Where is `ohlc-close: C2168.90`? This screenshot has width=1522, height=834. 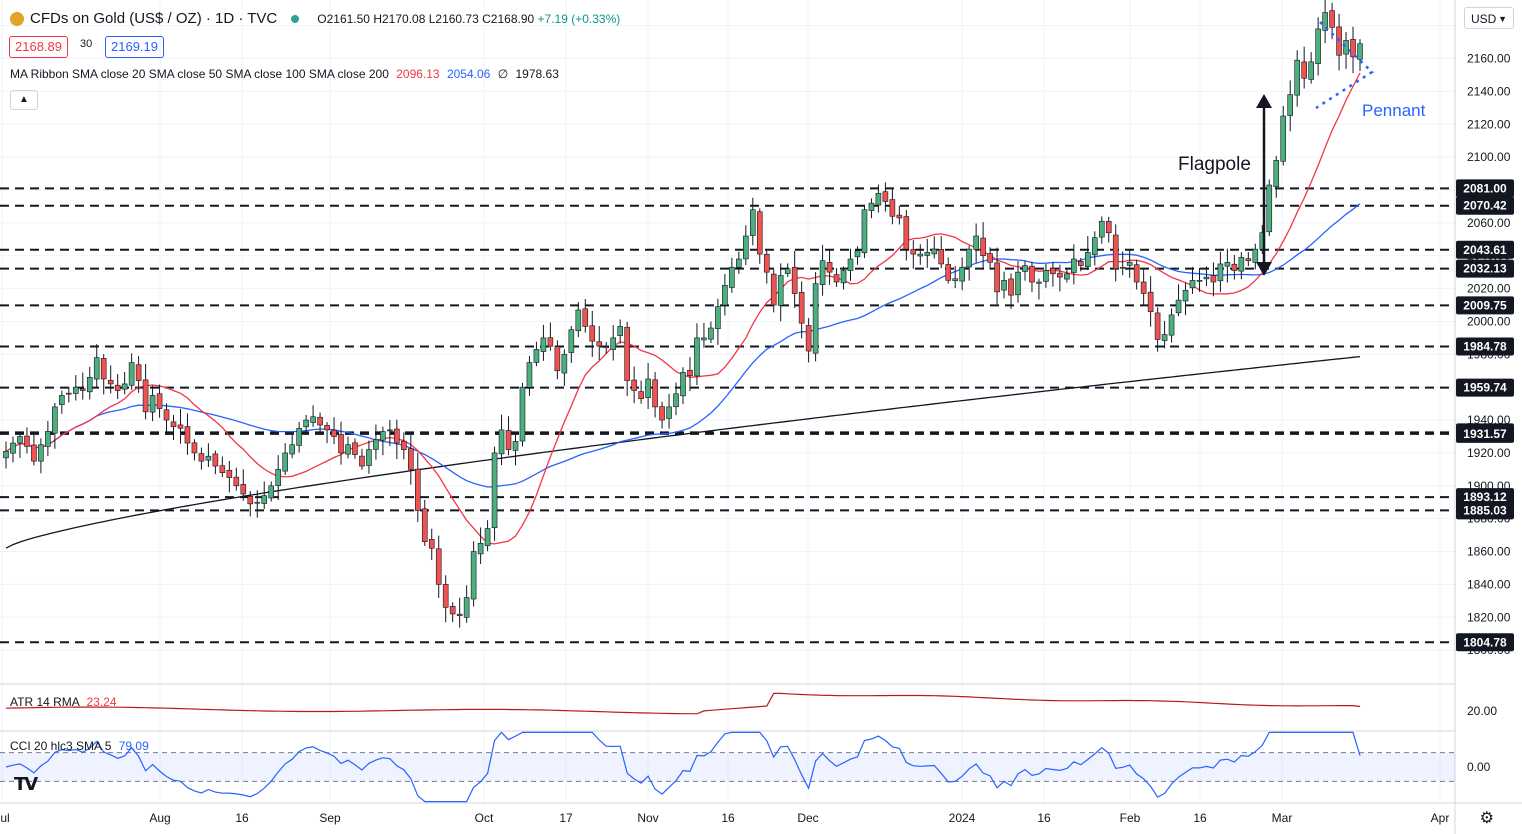 ohlc-close: C2168.90 is located at coordinates (508, 18).